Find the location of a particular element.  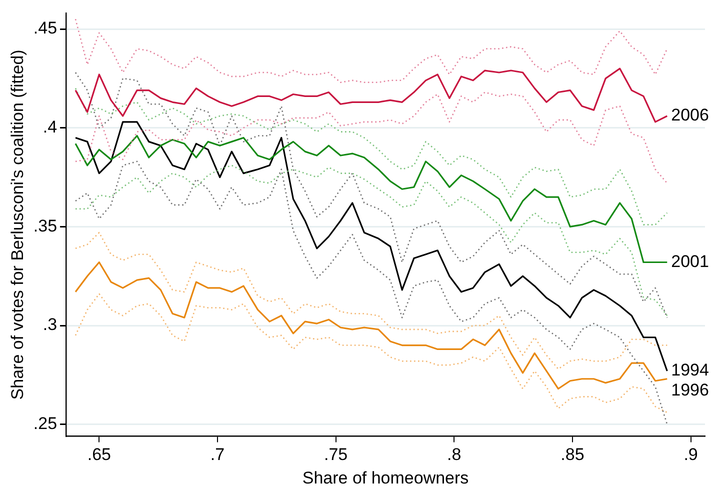

y-tick-label: .4 is located at coordinates (50, 127).